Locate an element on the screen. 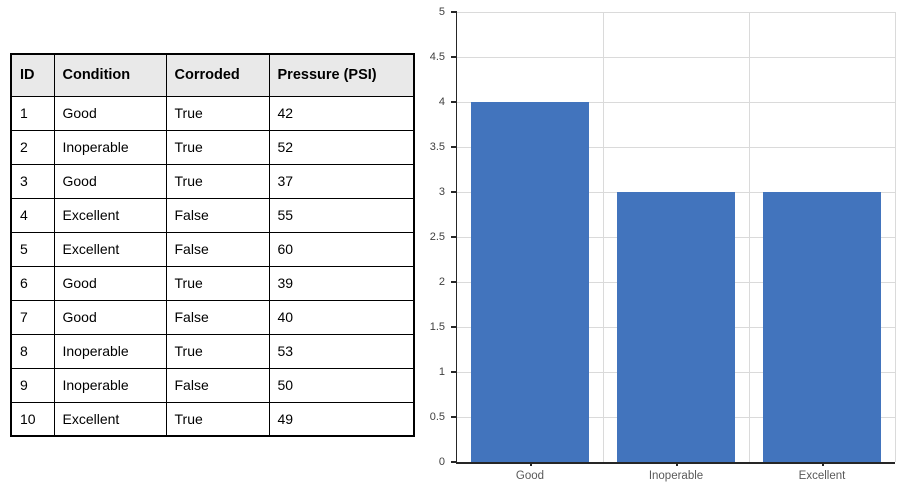 The height and width of the screenshot is (487, 904). table-row: 1 Good True 42 is located at coordinates (212, 113).